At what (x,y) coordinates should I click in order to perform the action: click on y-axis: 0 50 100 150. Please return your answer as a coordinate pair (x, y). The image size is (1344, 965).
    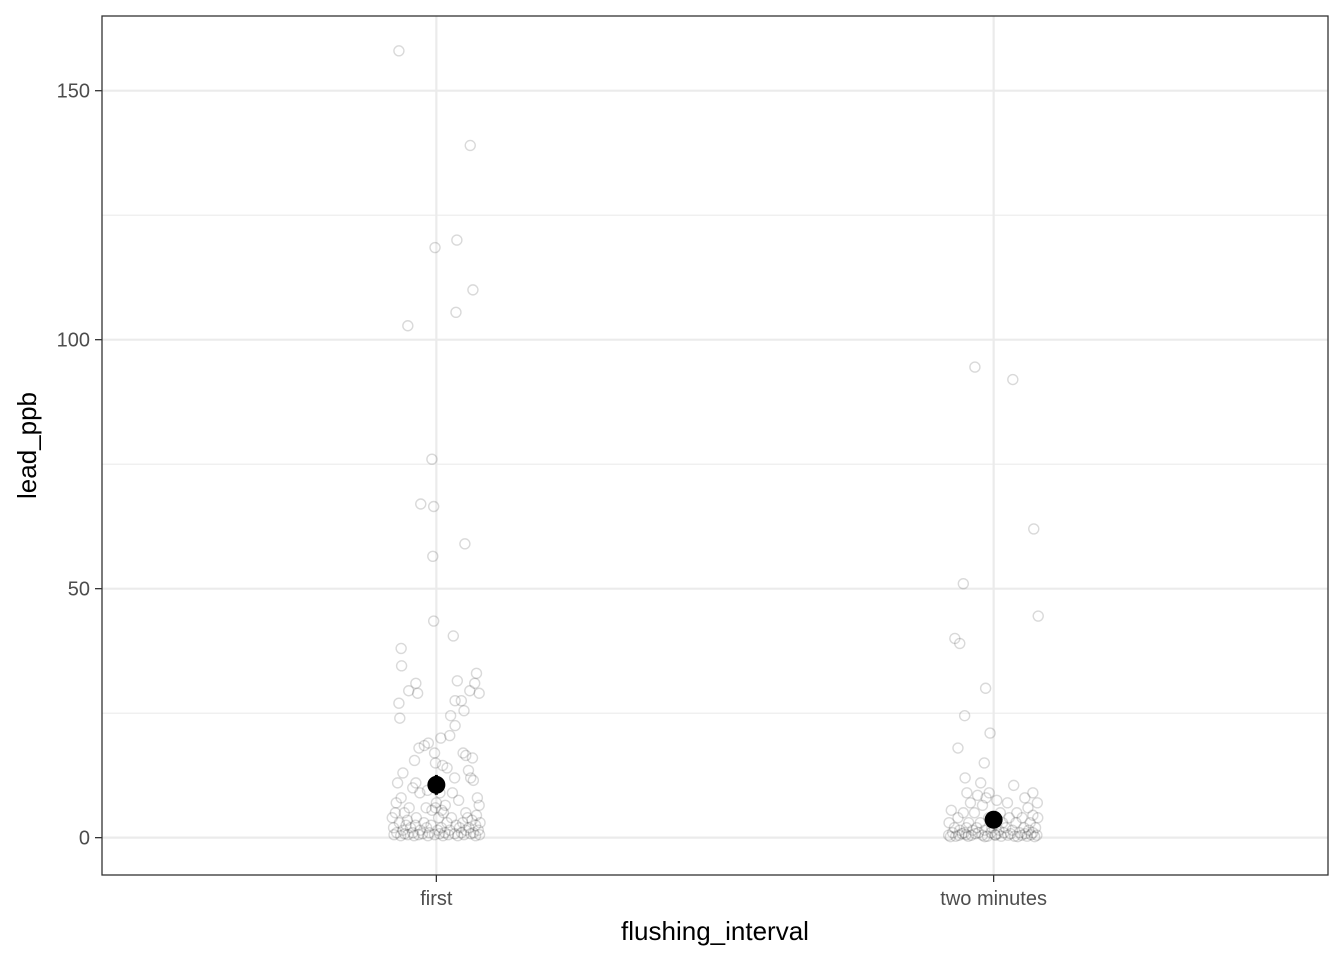
    Looking at the image, I should click on (79, 465).